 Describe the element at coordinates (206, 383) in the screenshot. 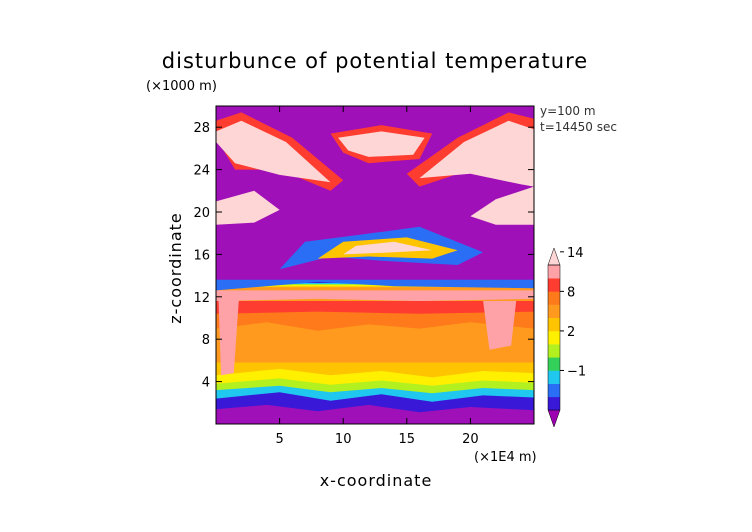

I see `y-tick-label: 4` at that location.